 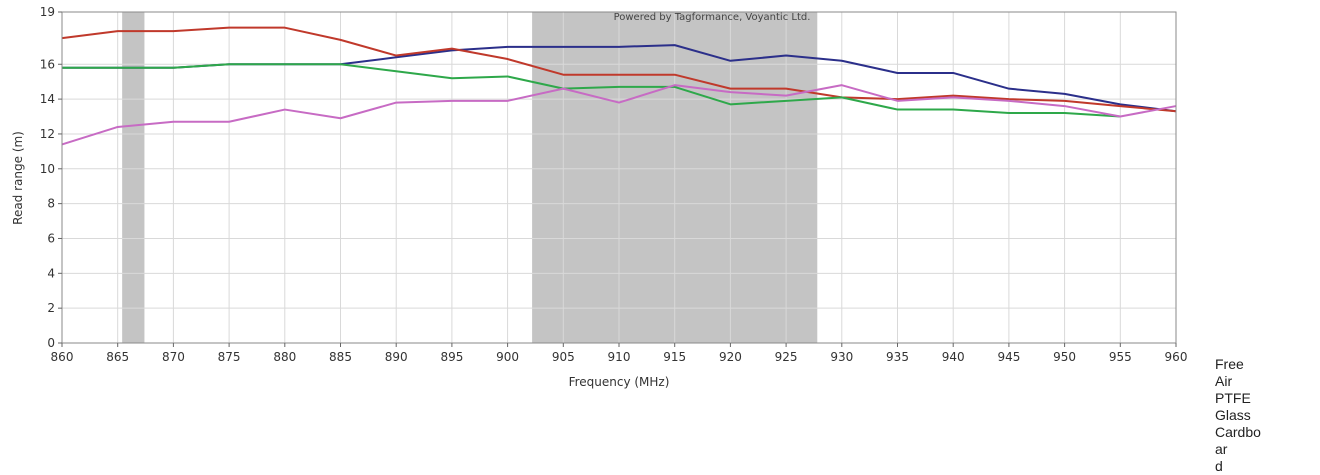 I want to click on x-tick-label-875: 875, so click(x=229, y=357).